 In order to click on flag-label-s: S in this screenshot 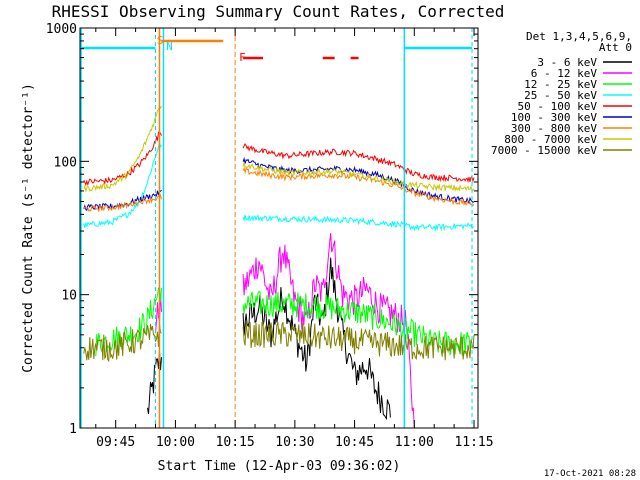, I will do `click(160, 40)`.